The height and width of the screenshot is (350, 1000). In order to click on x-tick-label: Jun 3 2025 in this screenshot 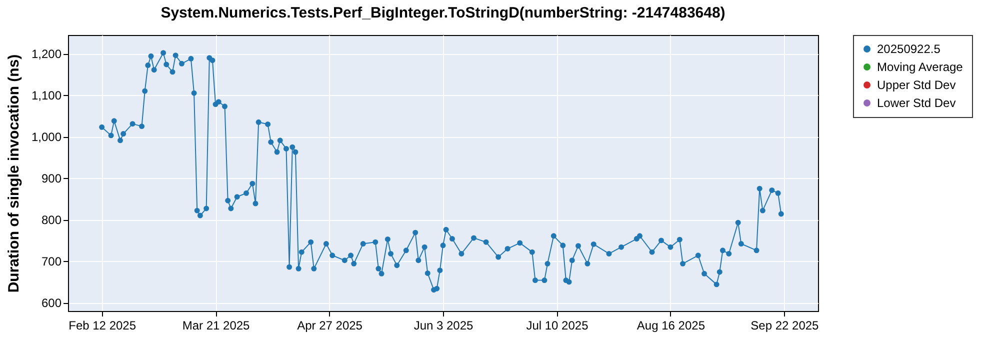, I will do `click(444, 325)`.